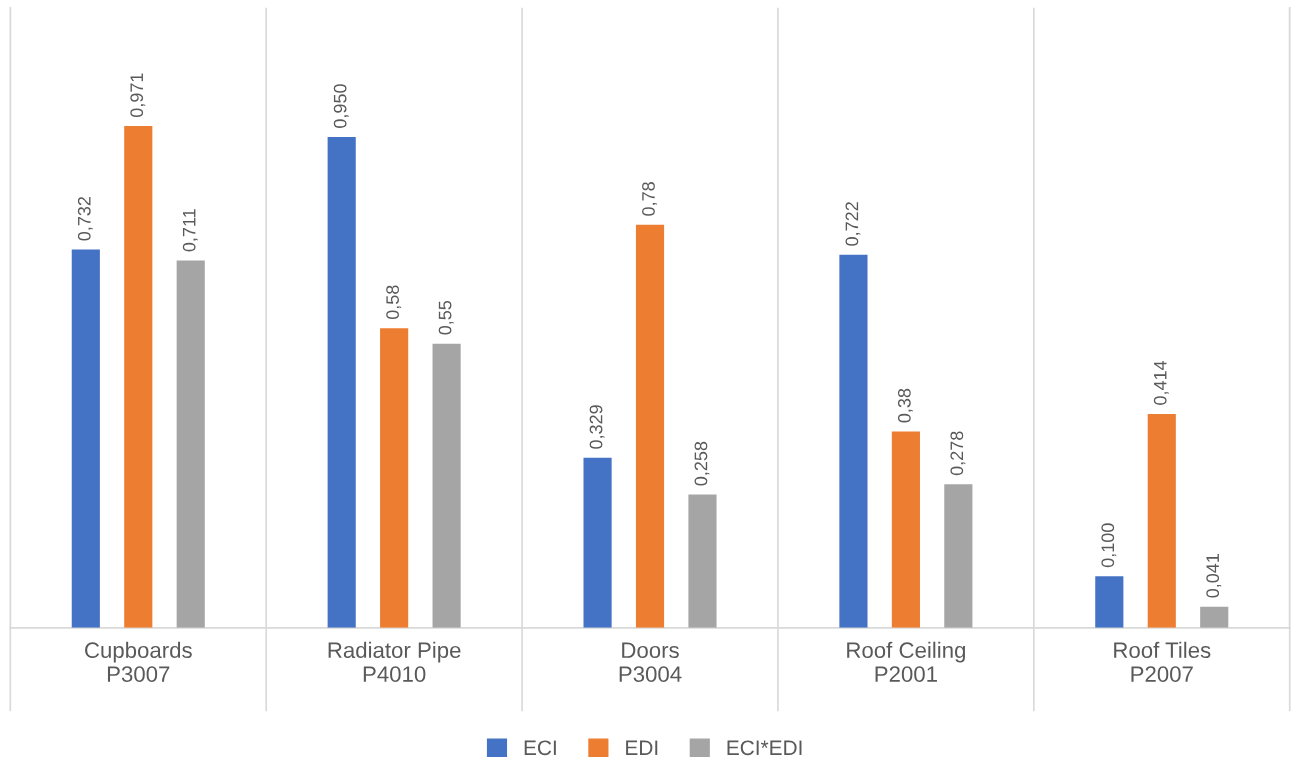 Image resolution: width=1291 pixels, height=778 pixels. Describe the element at coordinates (1162, 661) in the screenshot. I see `x-tick-label: Roof Tiles P2007` at that location.